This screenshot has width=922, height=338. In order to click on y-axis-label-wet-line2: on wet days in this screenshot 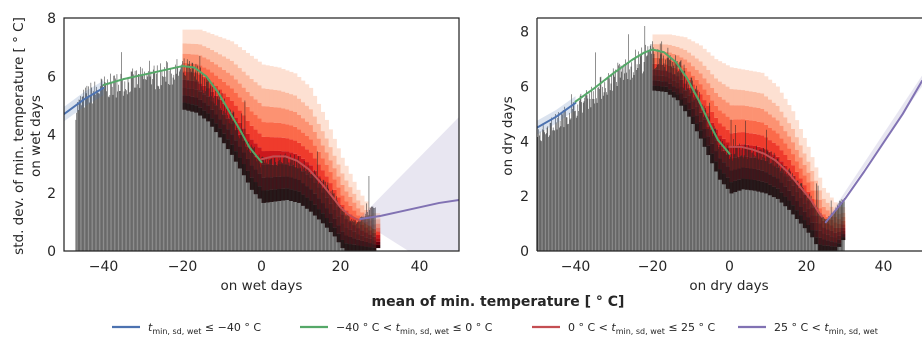, I will do `click(36, 136)`.